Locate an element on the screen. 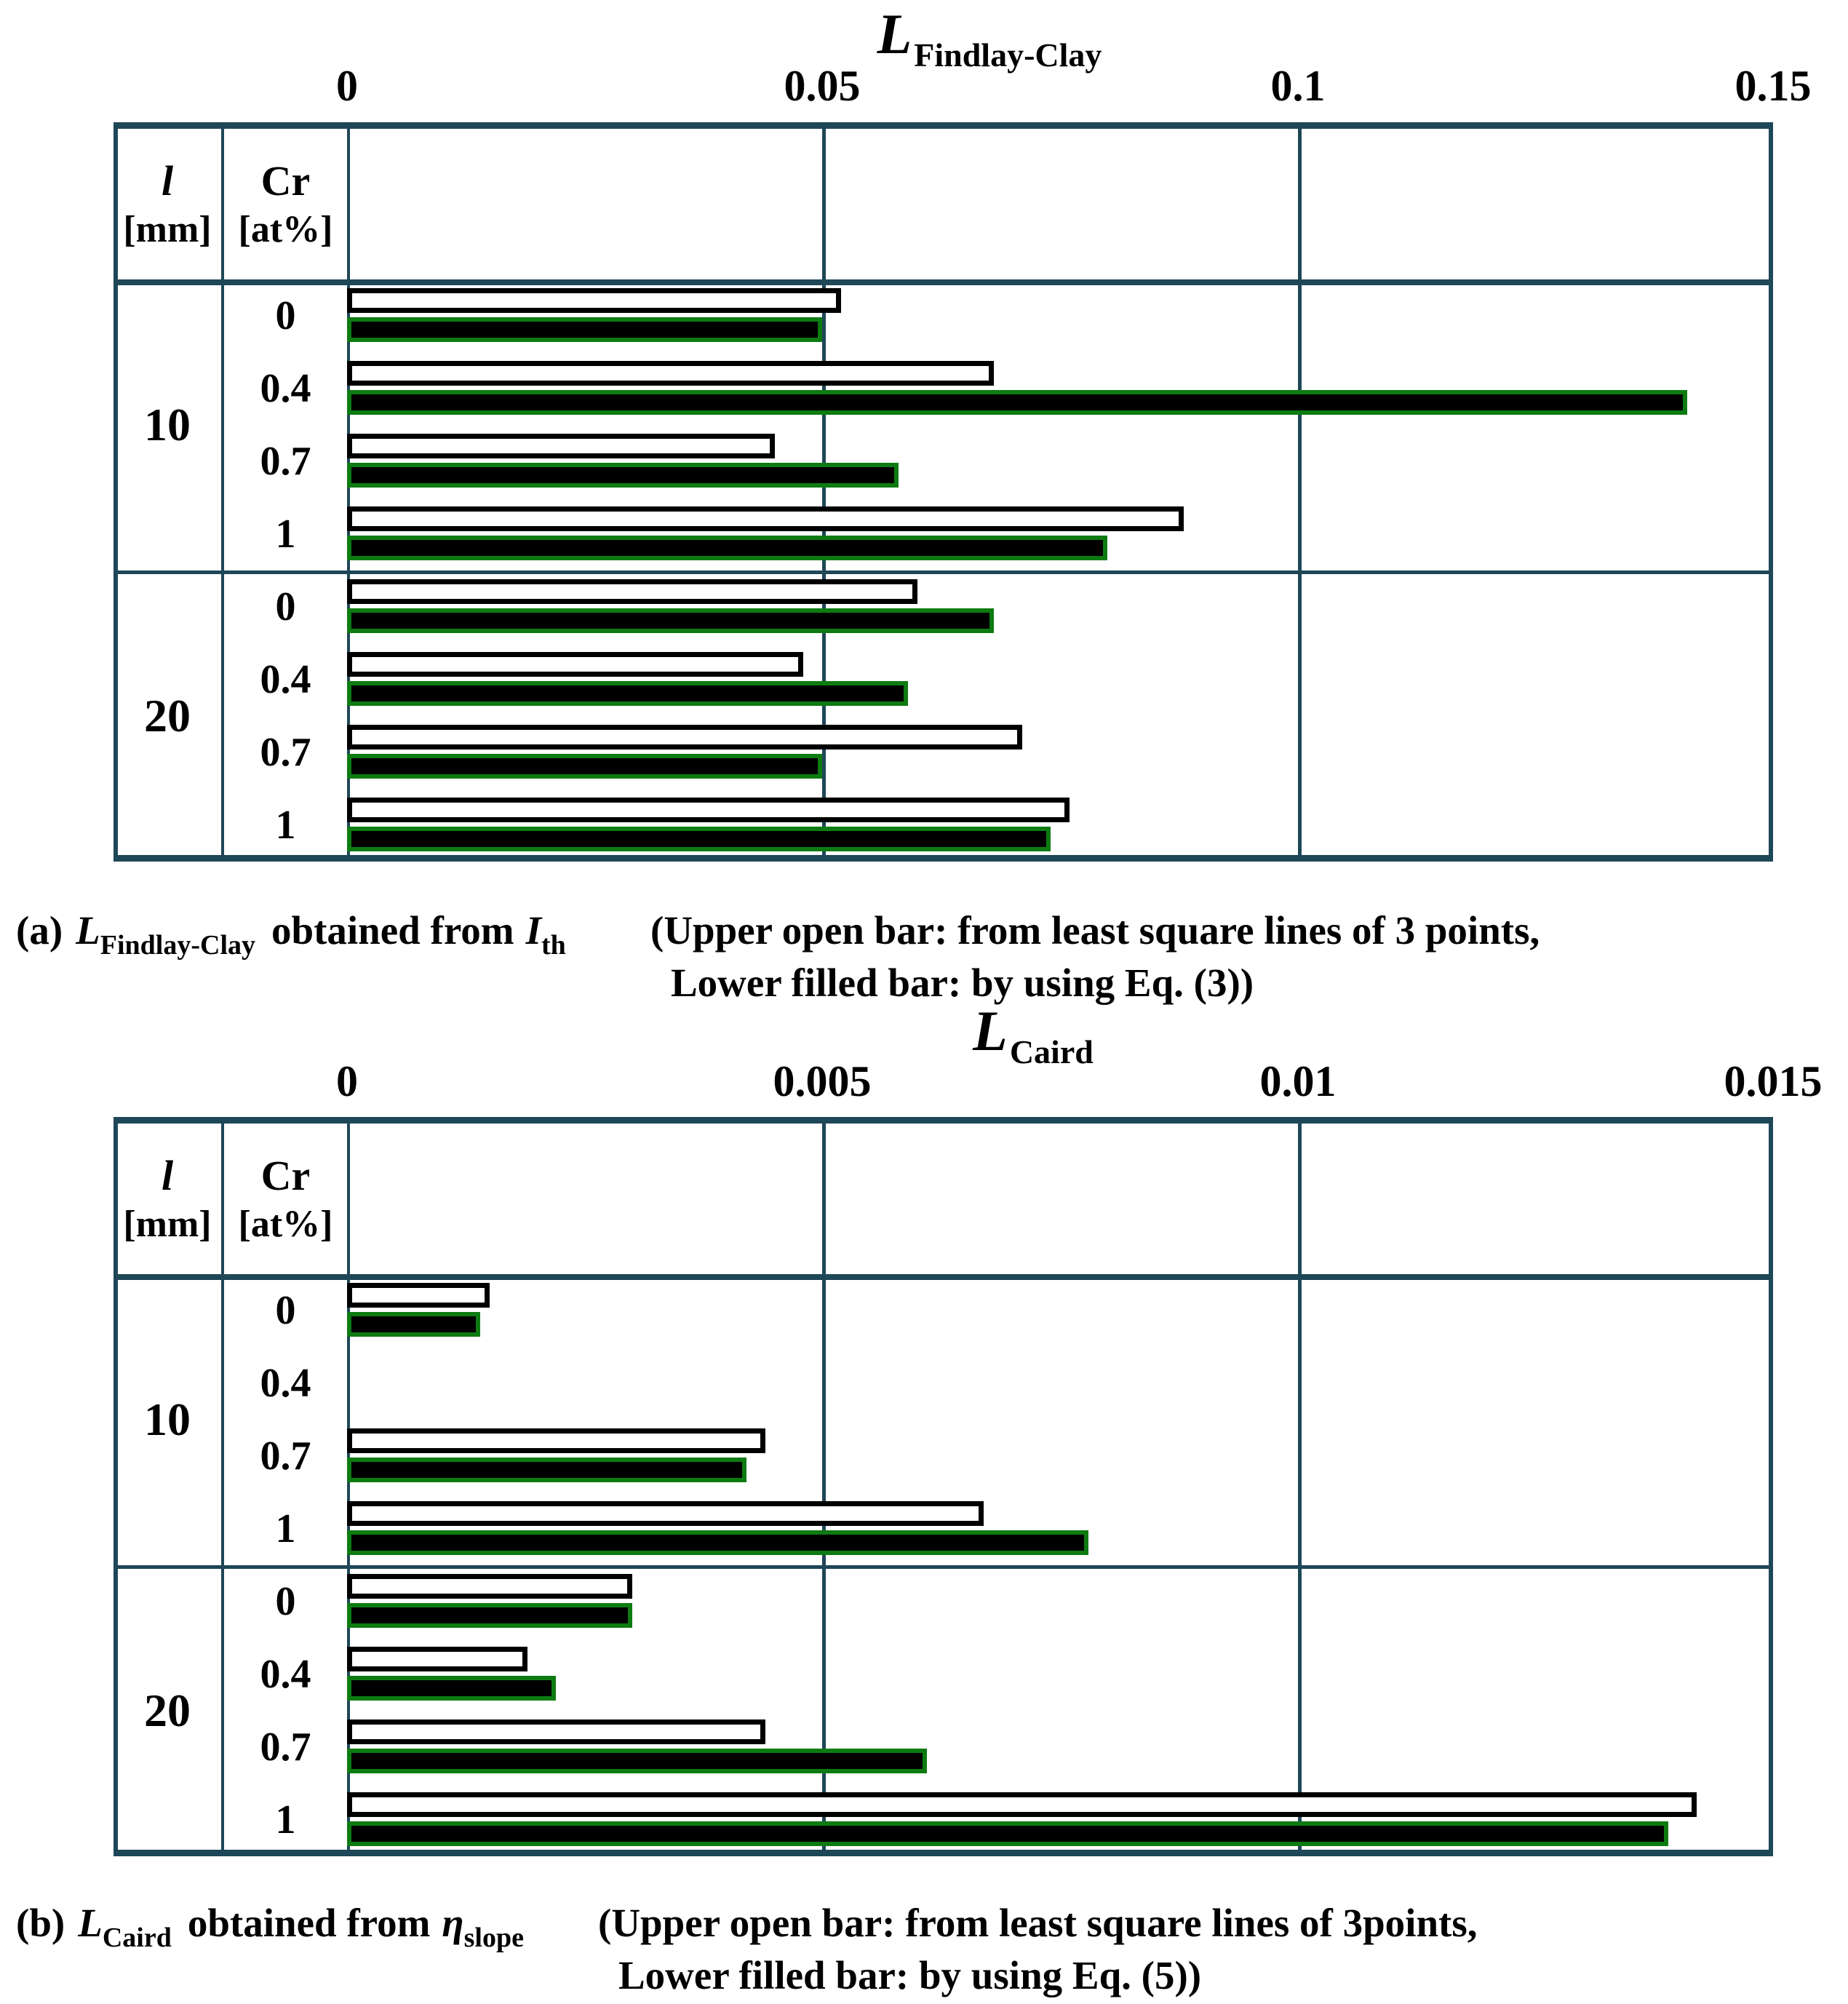  column-divider is located at coordinates (222, 1486).